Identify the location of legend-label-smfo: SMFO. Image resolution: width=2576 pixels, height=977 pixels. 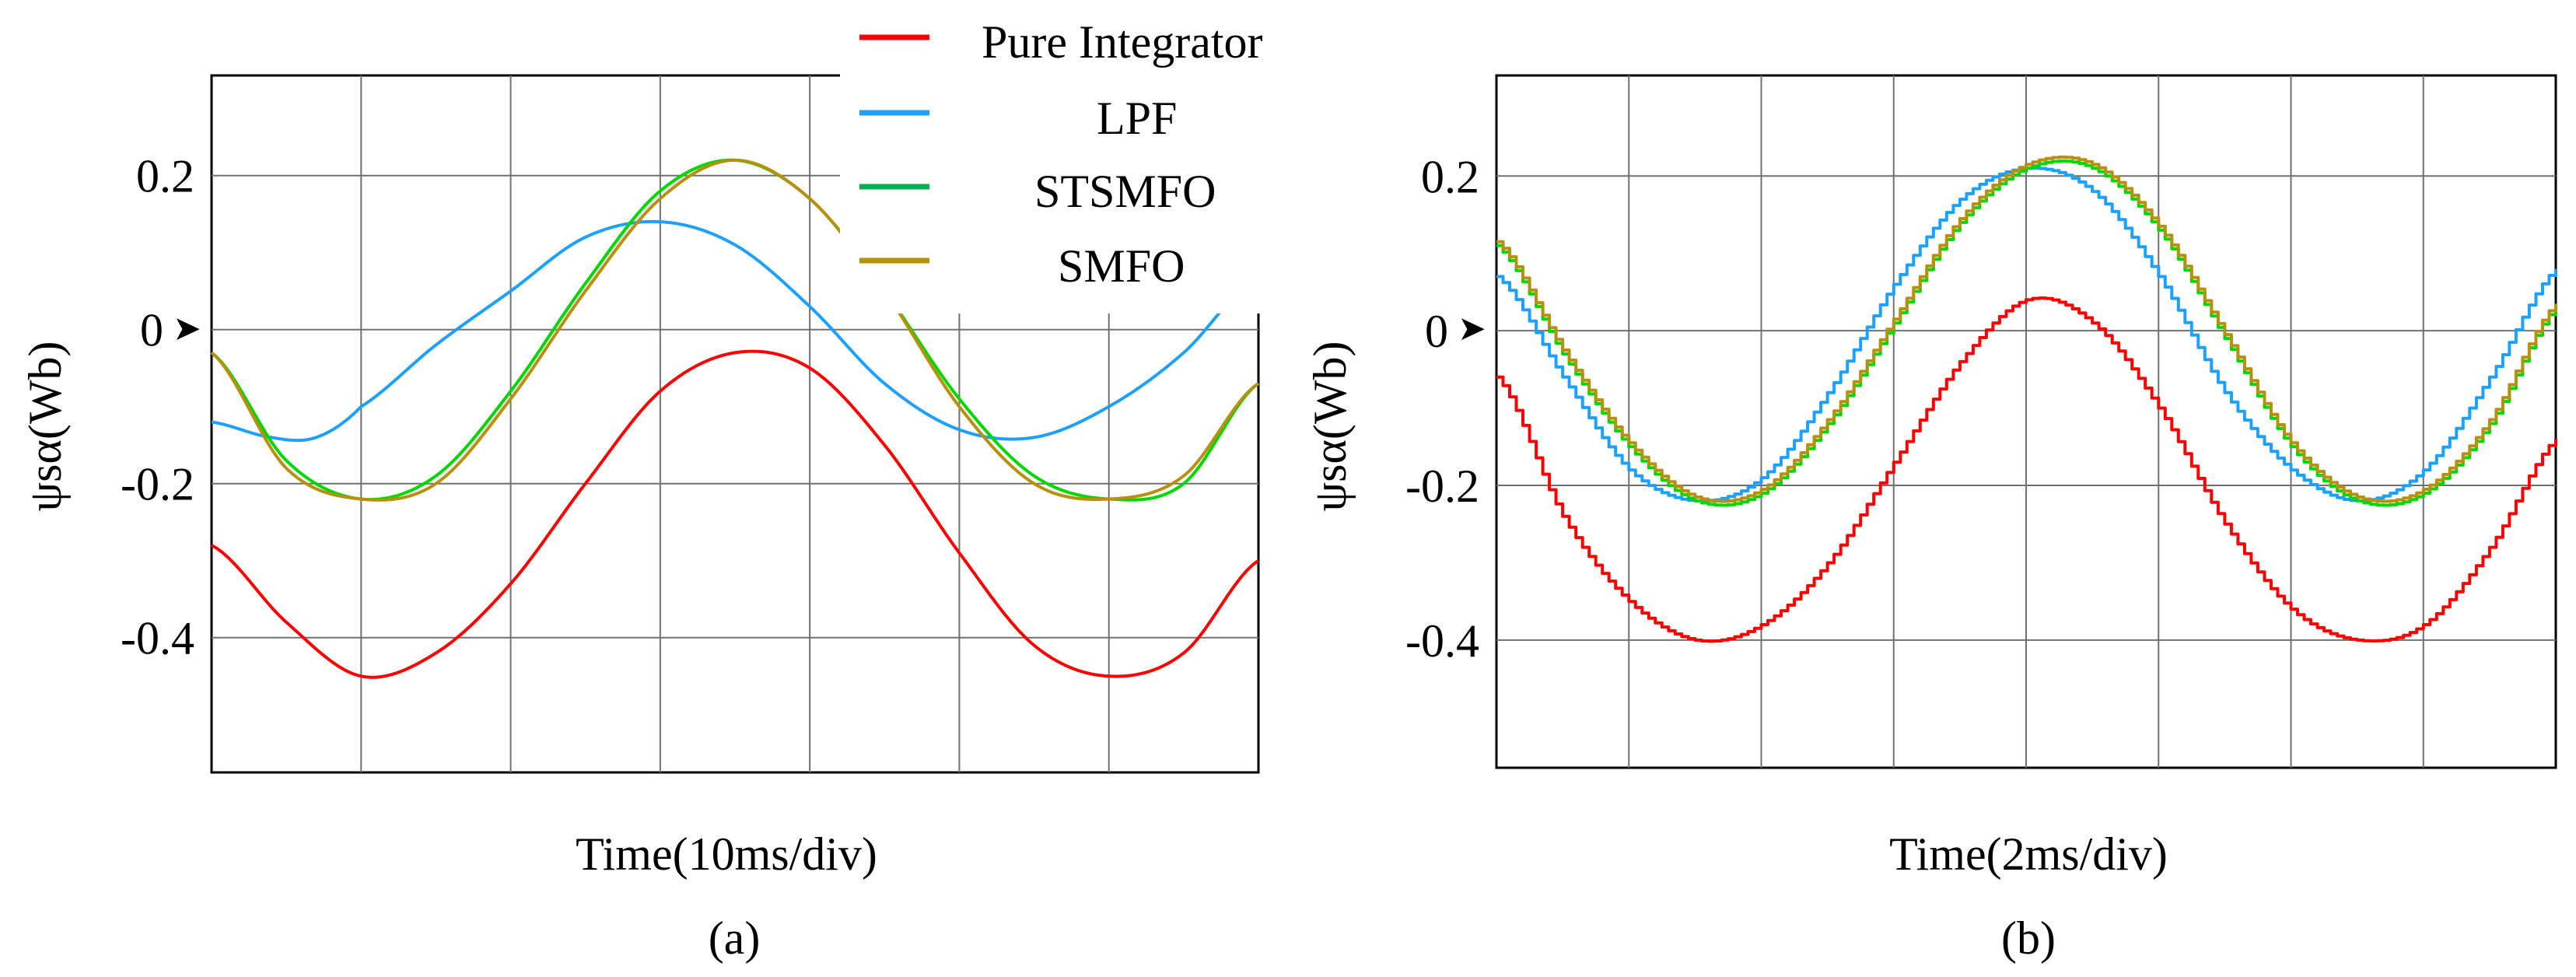
(1122, 266).